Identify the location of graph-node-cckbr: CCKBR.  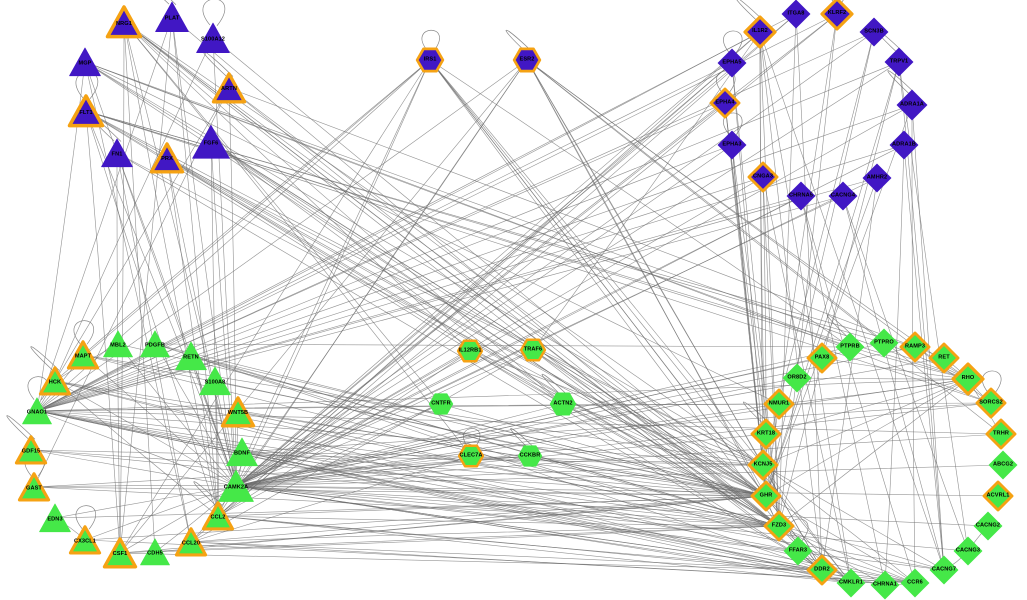
(529, 455).